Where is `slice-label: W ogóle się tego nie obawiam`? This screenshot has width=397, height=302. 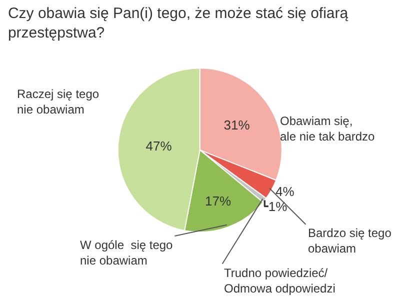 slice-label: W ogóle się tego nie obawiam is located at coordinates (127, 253).